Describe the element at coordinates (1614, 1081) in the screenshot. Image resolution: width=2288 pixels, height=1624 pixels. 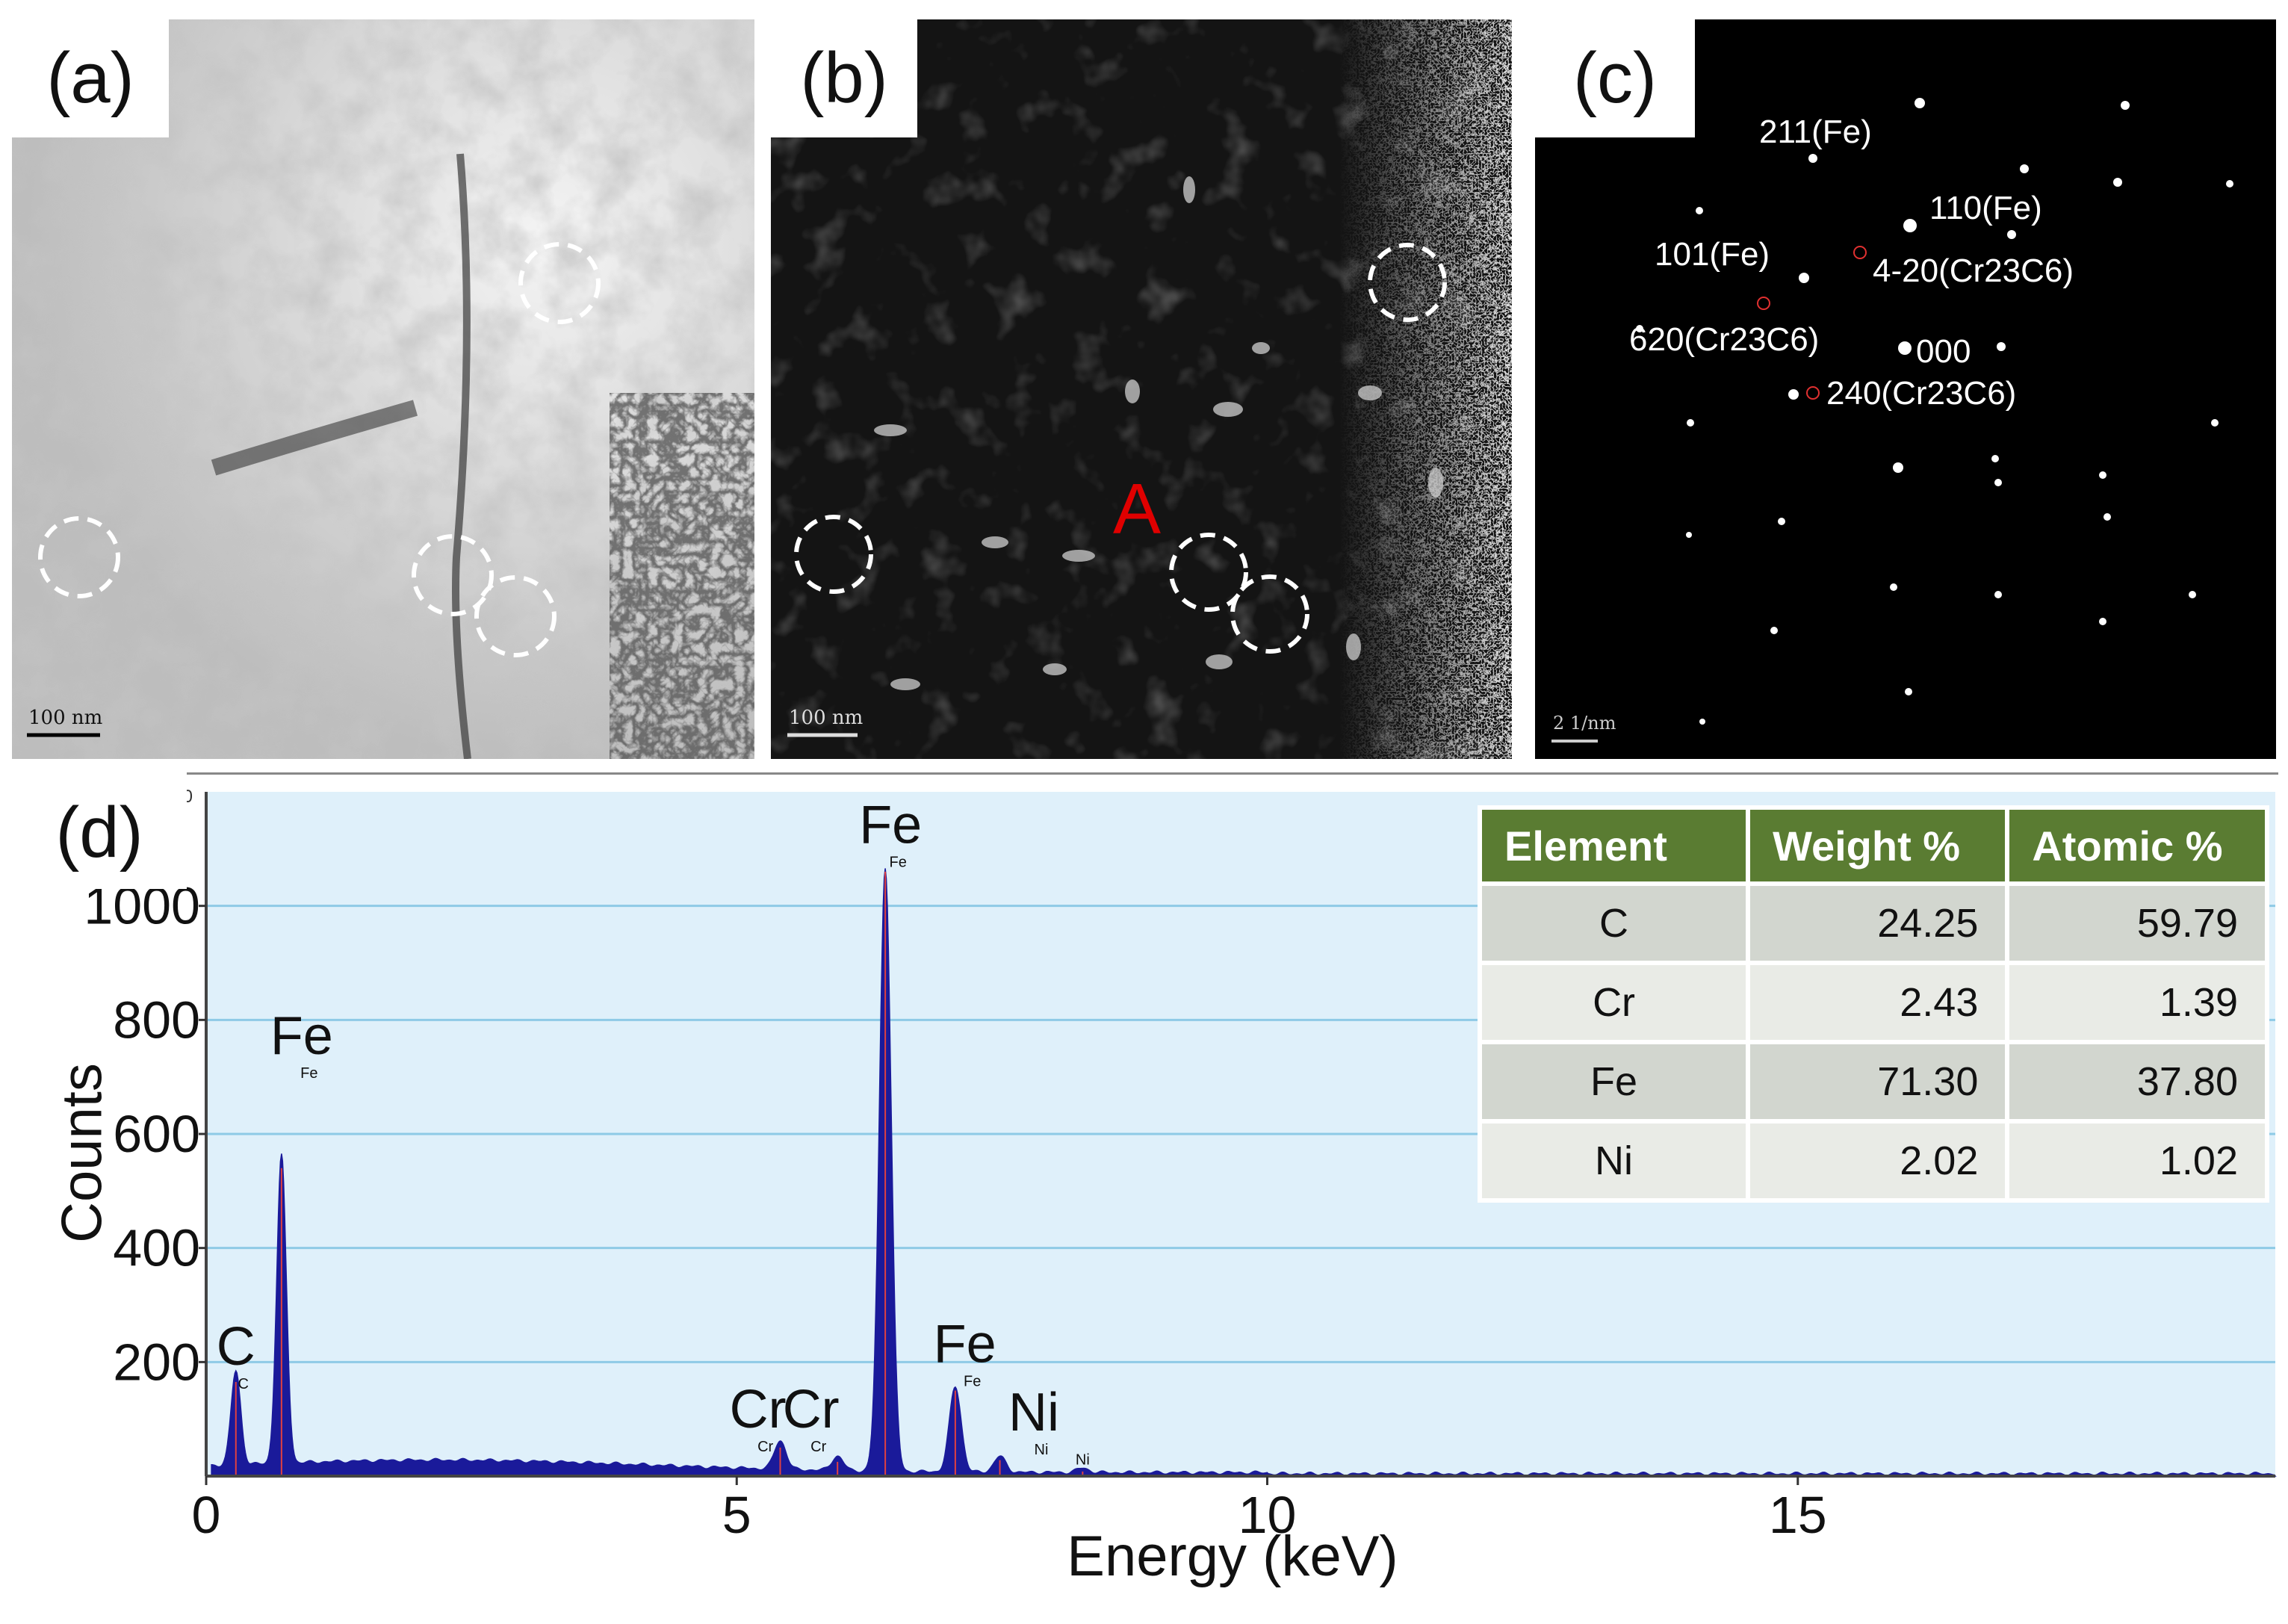
I see `cell-element: Fe` at that location.